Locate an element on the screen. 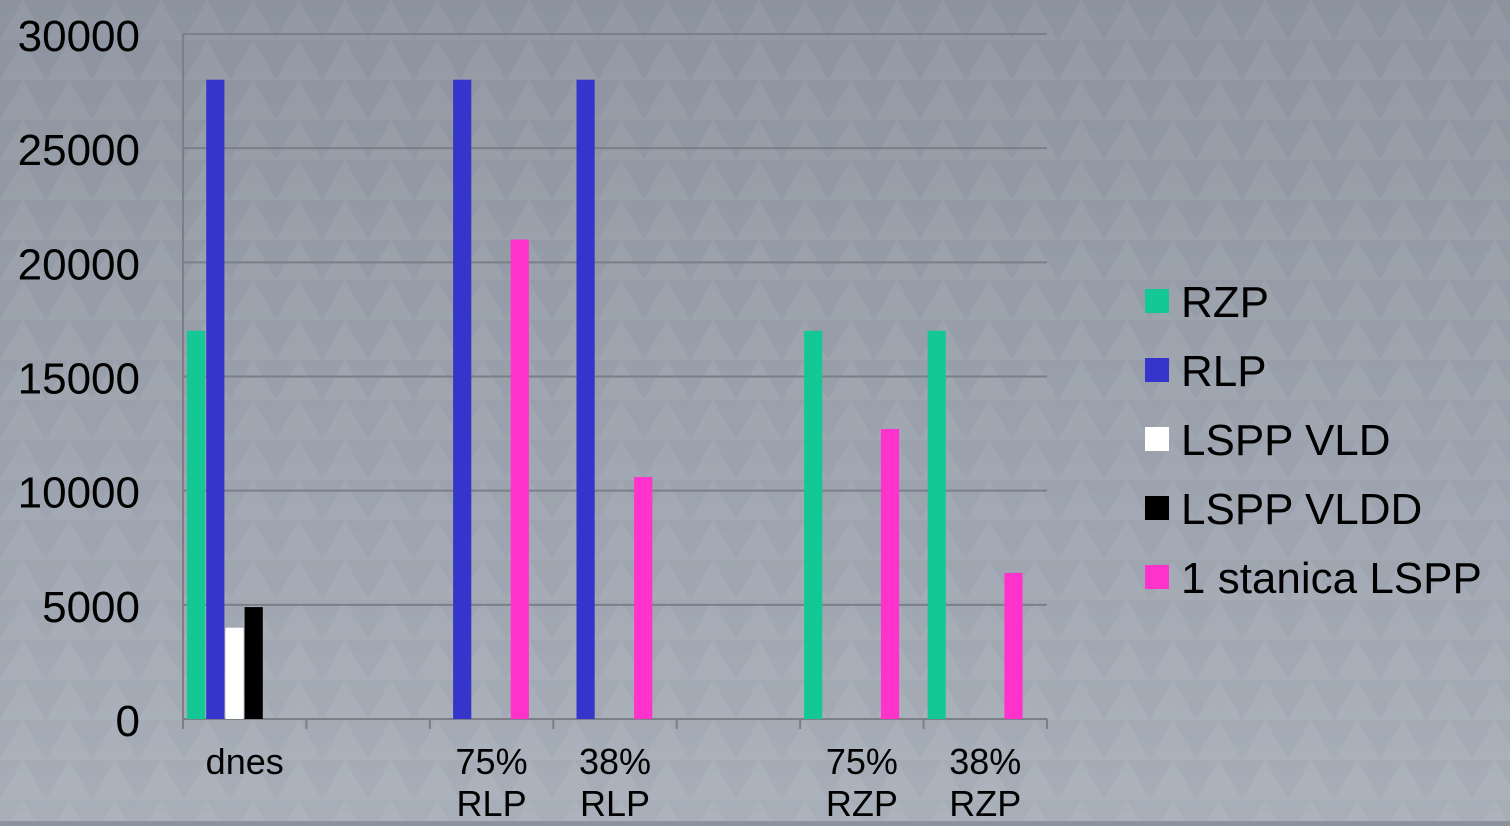  legend-label: RZP is located at coordinates (1225, 302).